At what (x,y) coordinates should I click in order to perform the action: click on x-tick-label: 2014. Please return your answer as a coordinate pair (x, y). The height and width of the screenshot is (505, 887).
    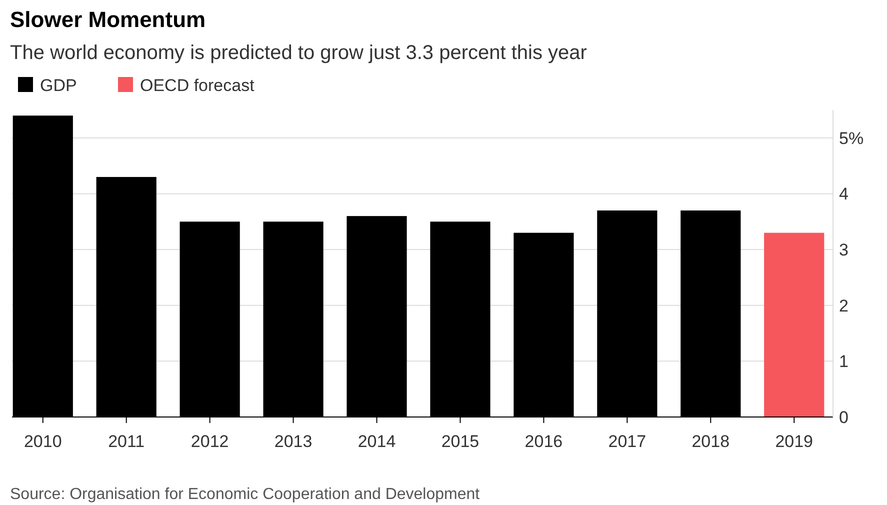
    Looking at the image, I should click on (377, 441).